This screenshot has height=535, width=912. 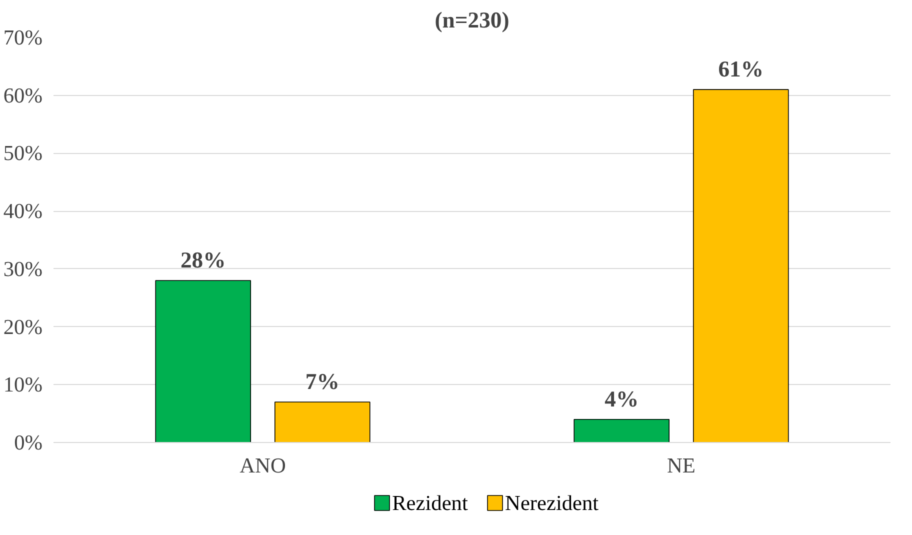 What do you see at coordinates (23, 326) in the screenshot?
I see `y-tick-label: 20%` at bounding box center [23, 326].